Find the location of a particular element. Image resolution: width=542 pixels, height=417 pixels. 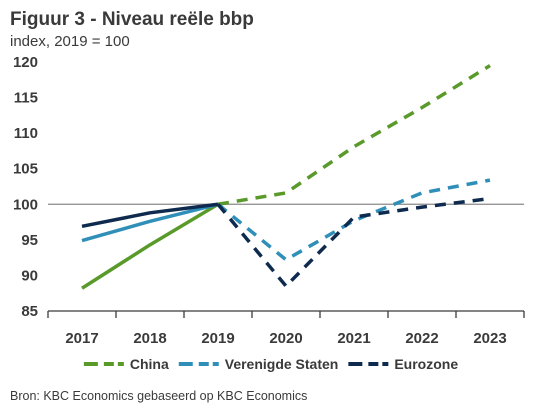

legend-label-eurozone: Eurozone is located at coordinates (426, 364).